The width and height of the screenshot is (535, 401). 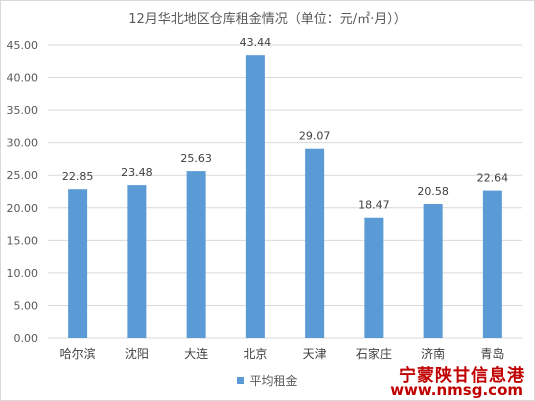 I want to click on x-category-label: 哈尔滨, so click(x=78, y=353).